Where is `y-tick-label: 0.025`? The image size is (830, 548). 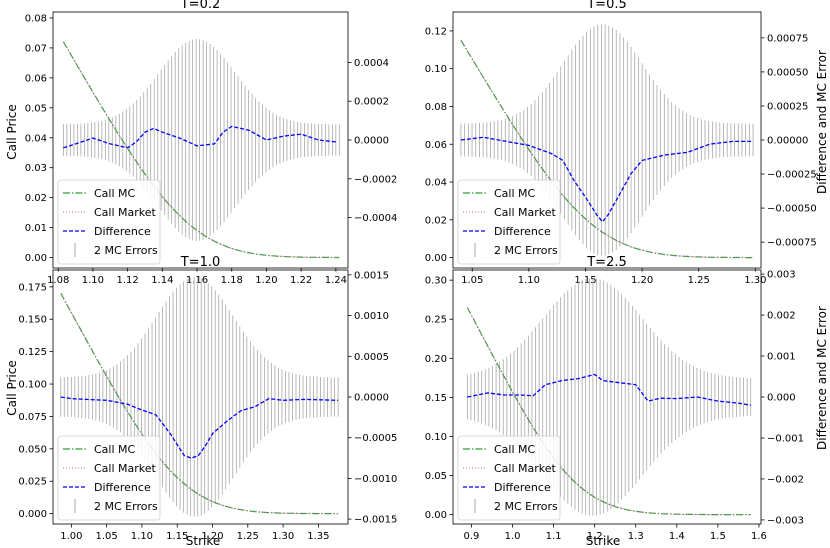
y-tick-label: 0.025 is located at coordinates (32, 482).